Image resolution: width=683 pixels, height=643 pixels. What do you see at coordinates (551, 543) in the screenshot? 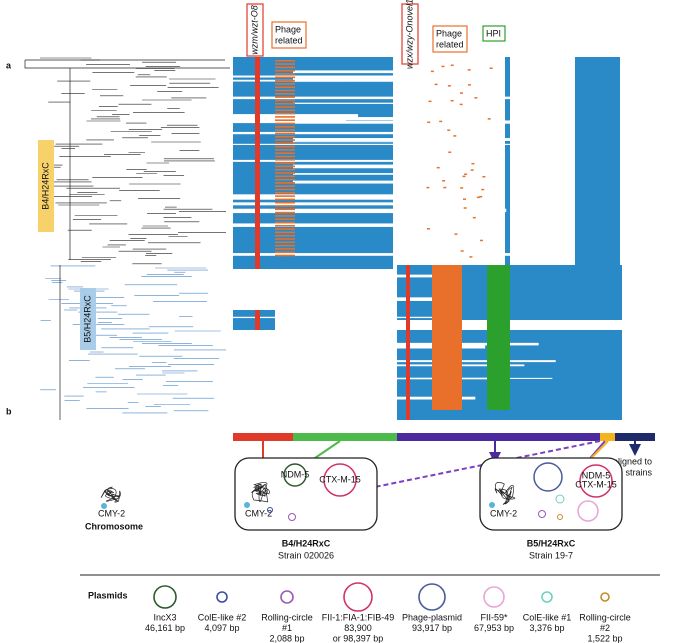
I see `cell-name: B5/H24RxC` at bounding box center [551, 543].